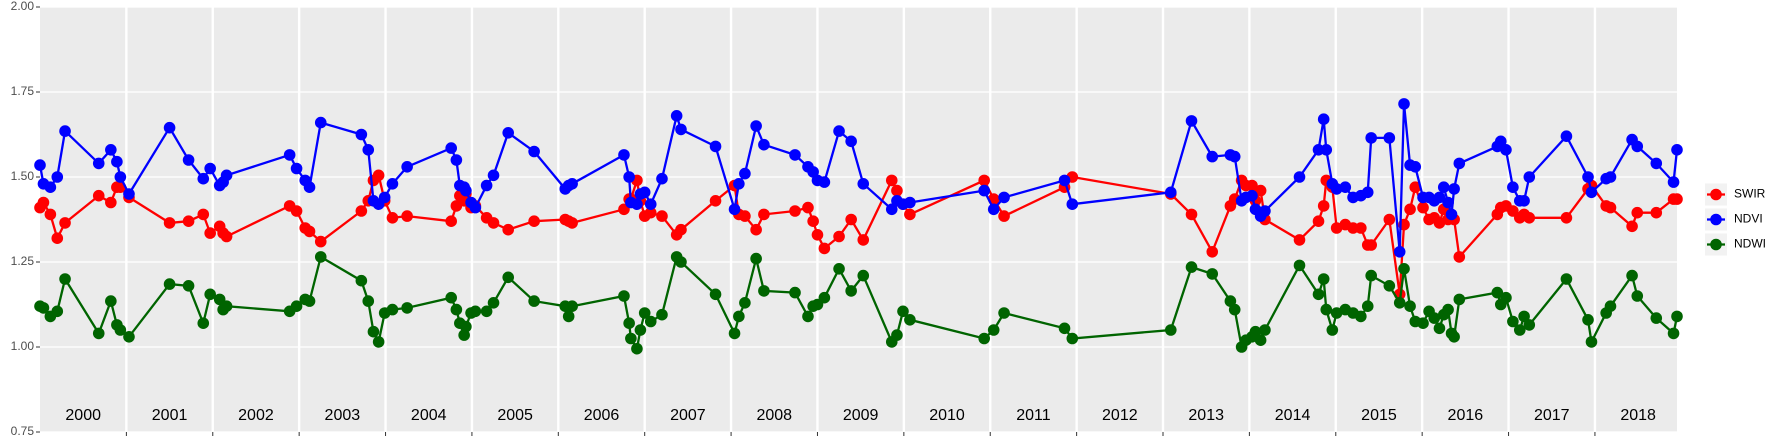  I want to click on year-label: 2007, so click(688, 415).